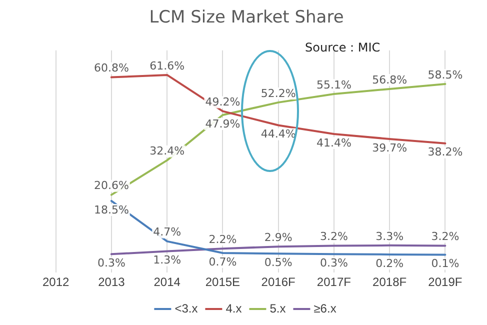 This screenshot has width=487, height=325. Describe the element at coordinates (222, 123) in the screenshot. I see `data-label: 47.9%` at that location.